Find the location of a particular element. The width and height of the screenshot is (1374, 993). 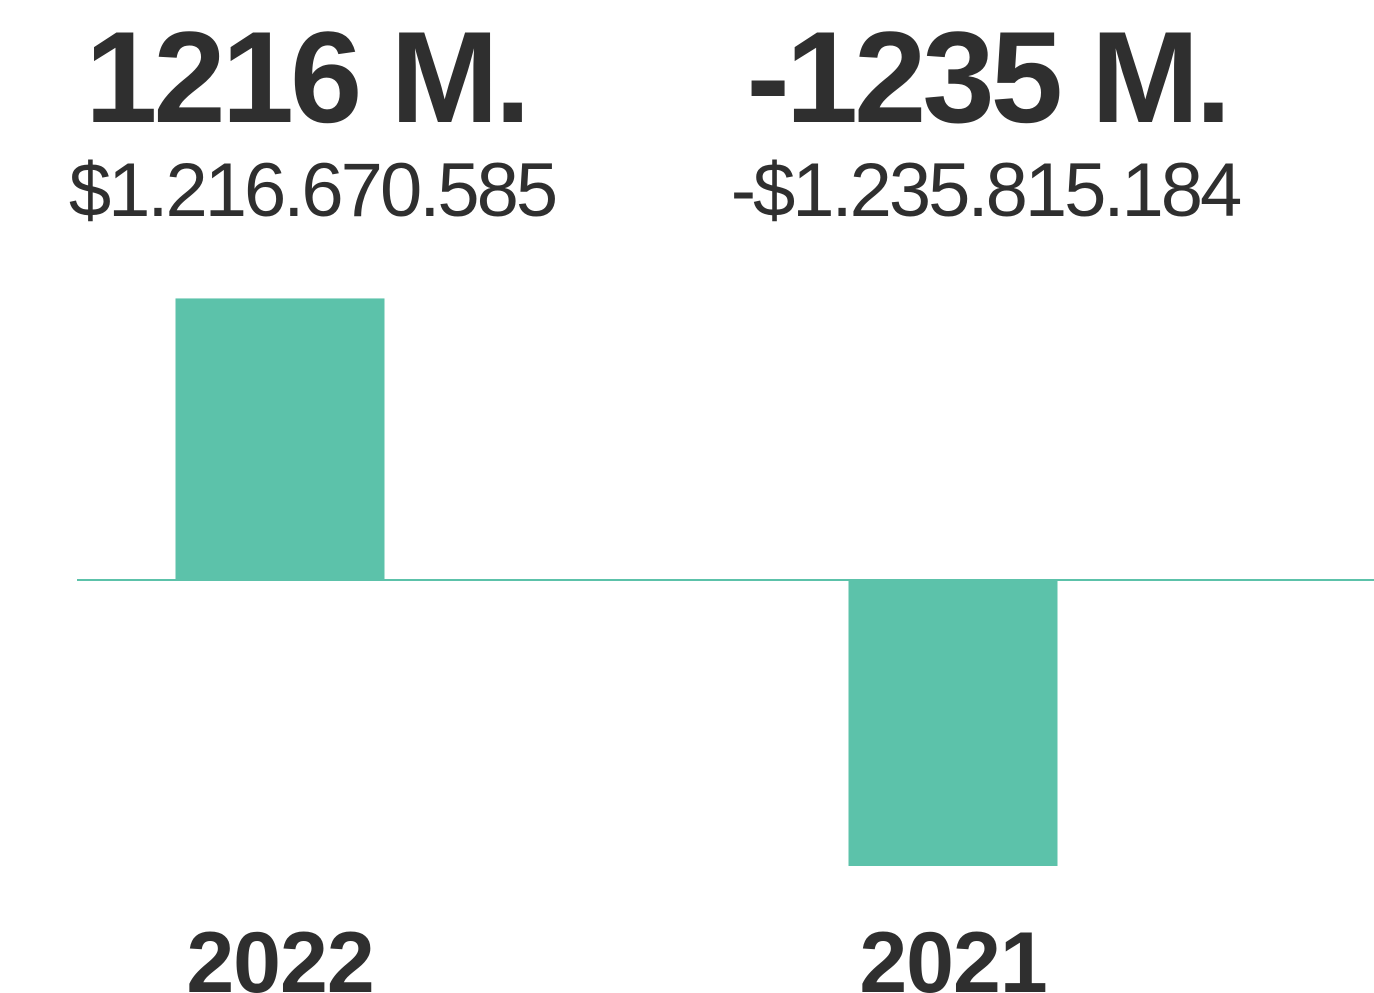

value-label: -1235 M. is located at coordinates (986, 77).